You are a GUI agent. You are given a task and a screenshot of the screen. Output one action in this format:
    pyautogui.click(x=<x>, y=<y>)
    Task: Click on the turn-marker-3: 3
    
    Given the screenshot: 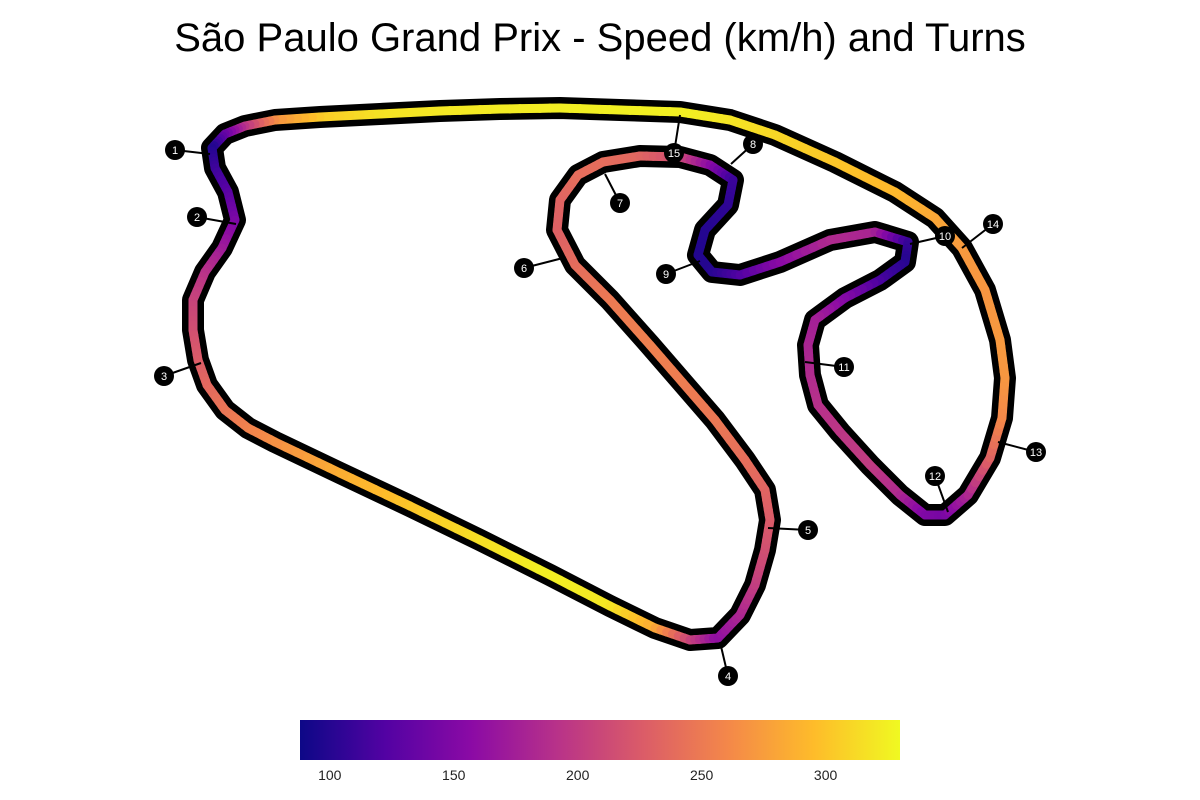 What is the action you would take?
    pyautogui.click(x=178, y=374)
    